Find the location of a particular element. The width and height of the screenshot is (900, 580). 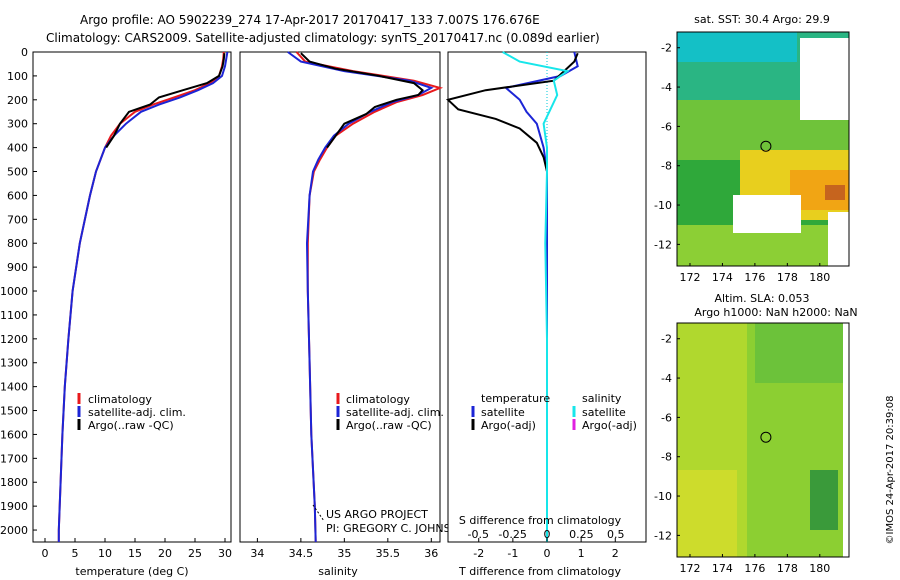

imos-stamp: ©IMOS 24-Apr-2017 20:39:08 is located at coordinates (890, 470).